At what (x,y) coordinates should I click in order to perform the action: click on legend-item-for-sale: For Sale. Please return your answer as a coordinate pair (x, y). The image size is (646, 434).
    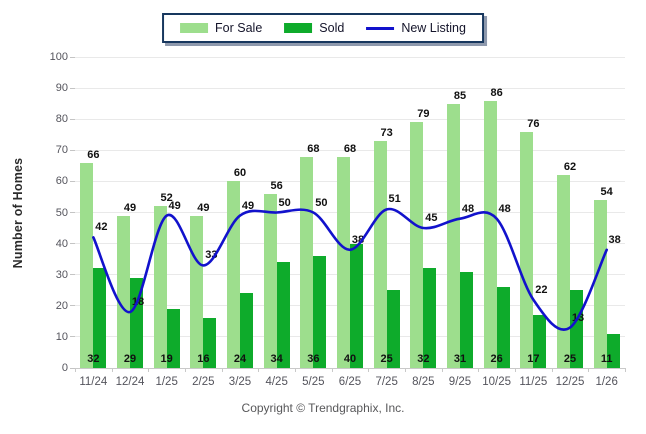
    Looking at the image, I should click on (221, 28).